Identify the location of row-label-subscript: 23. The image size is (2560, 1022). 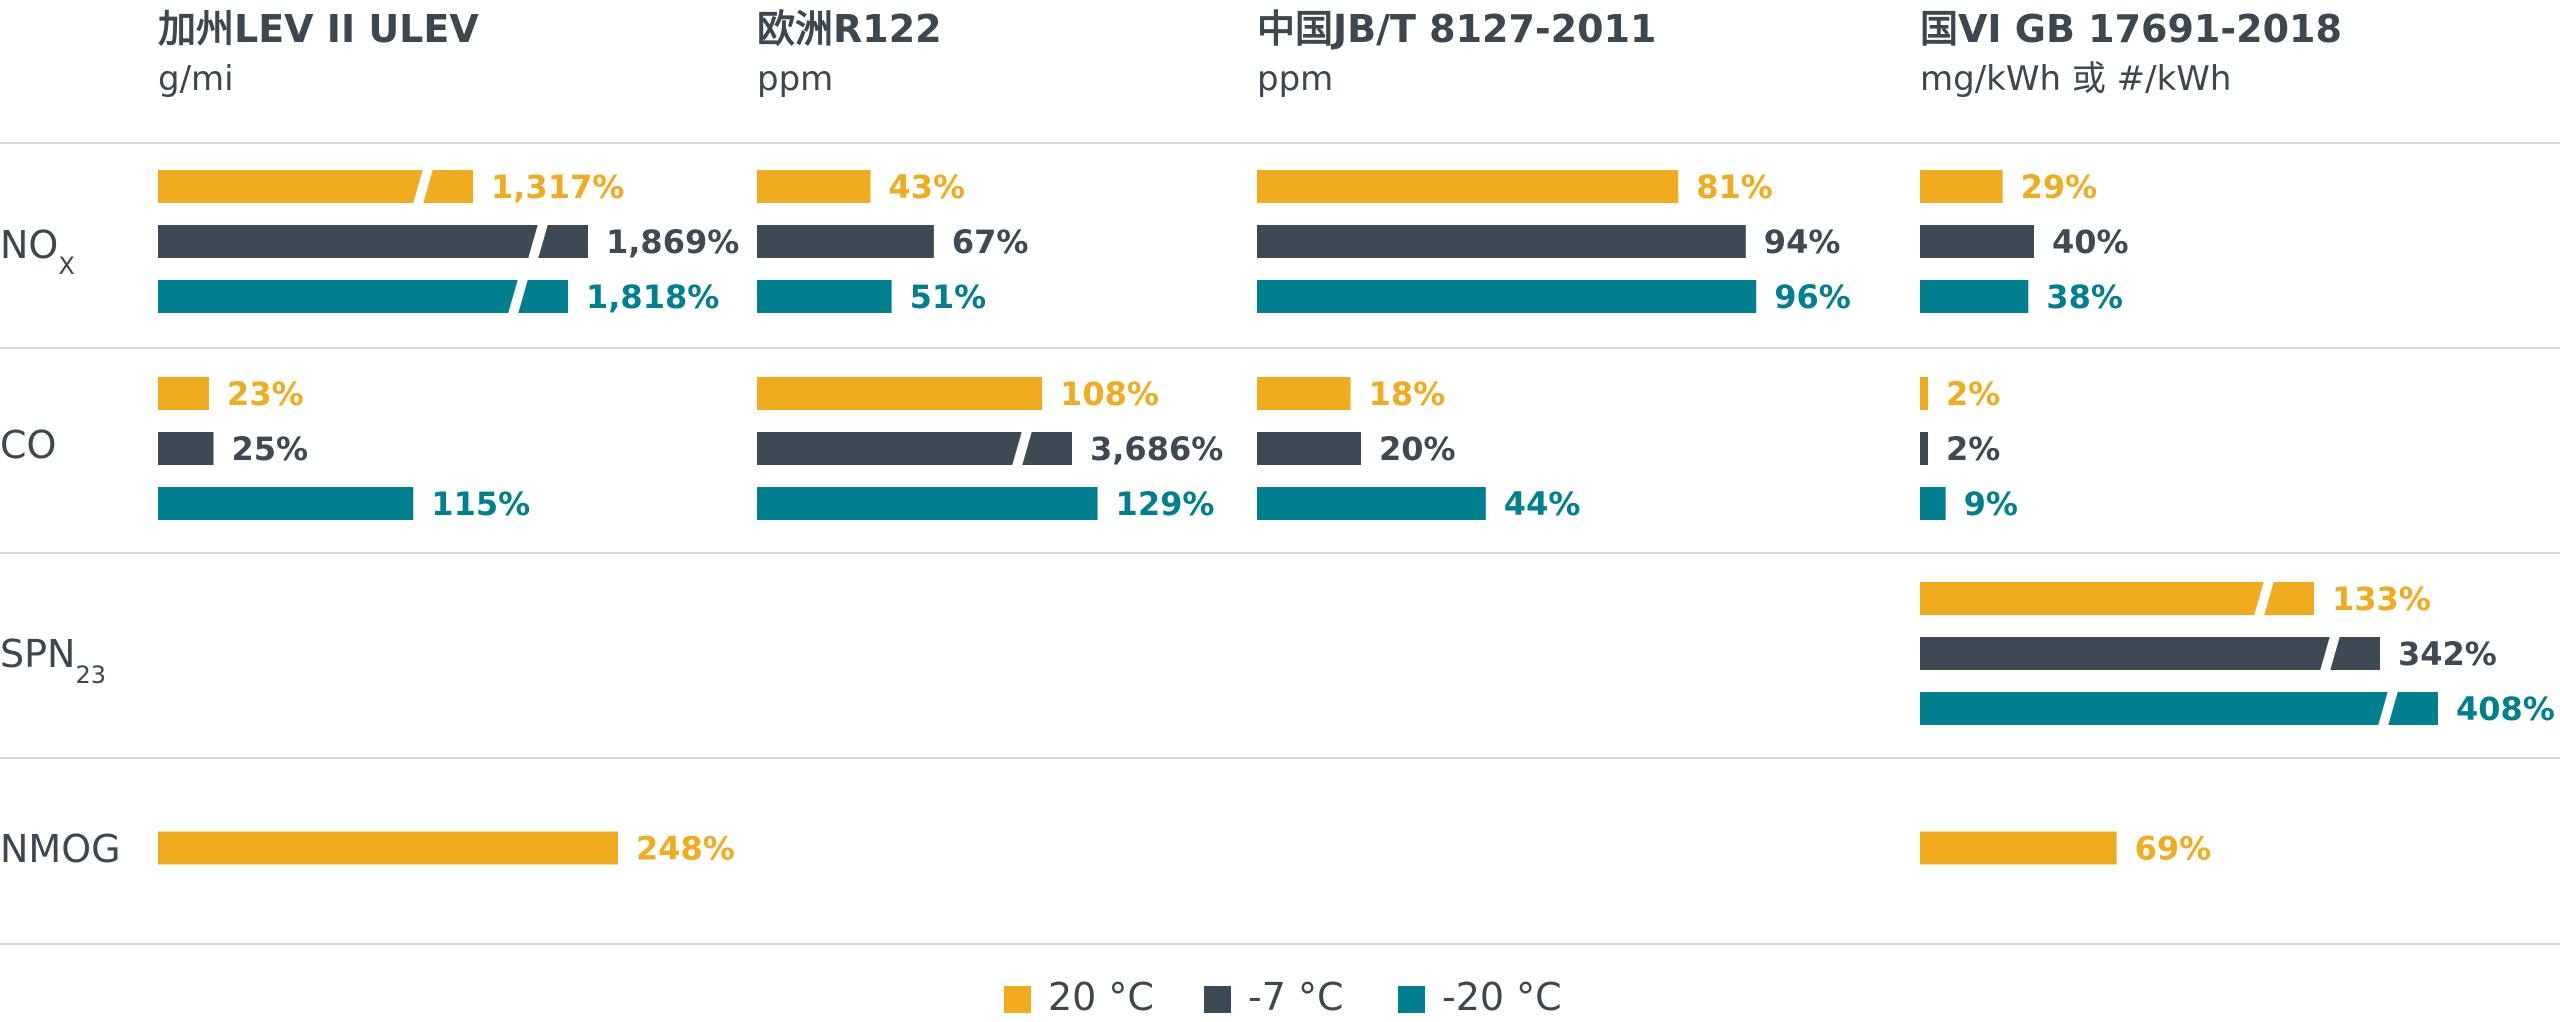
(90, 675).